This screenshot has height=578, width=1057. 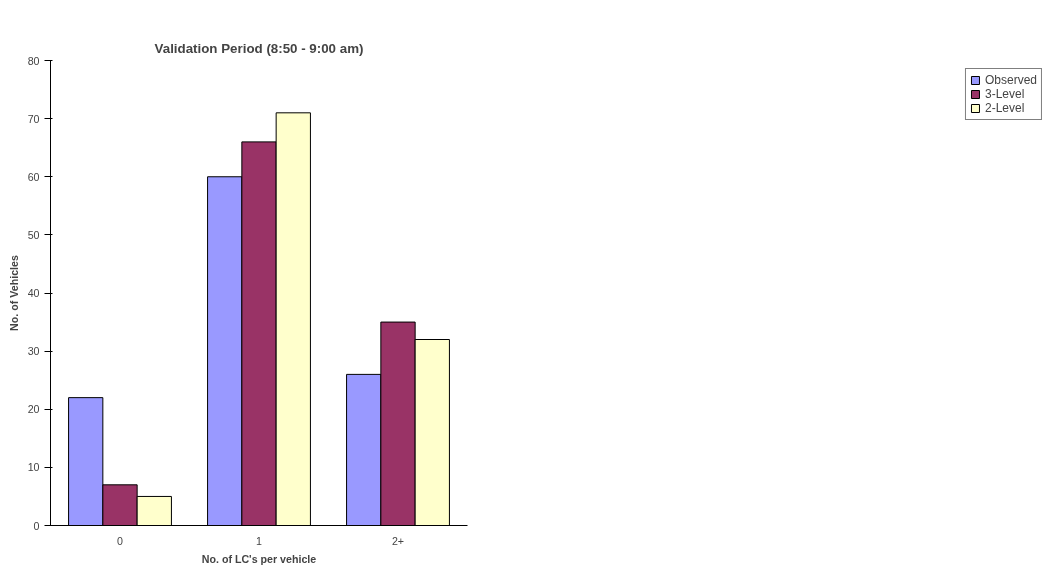 I want to click on y-tick-label: 40, so click(x=33, y=293).